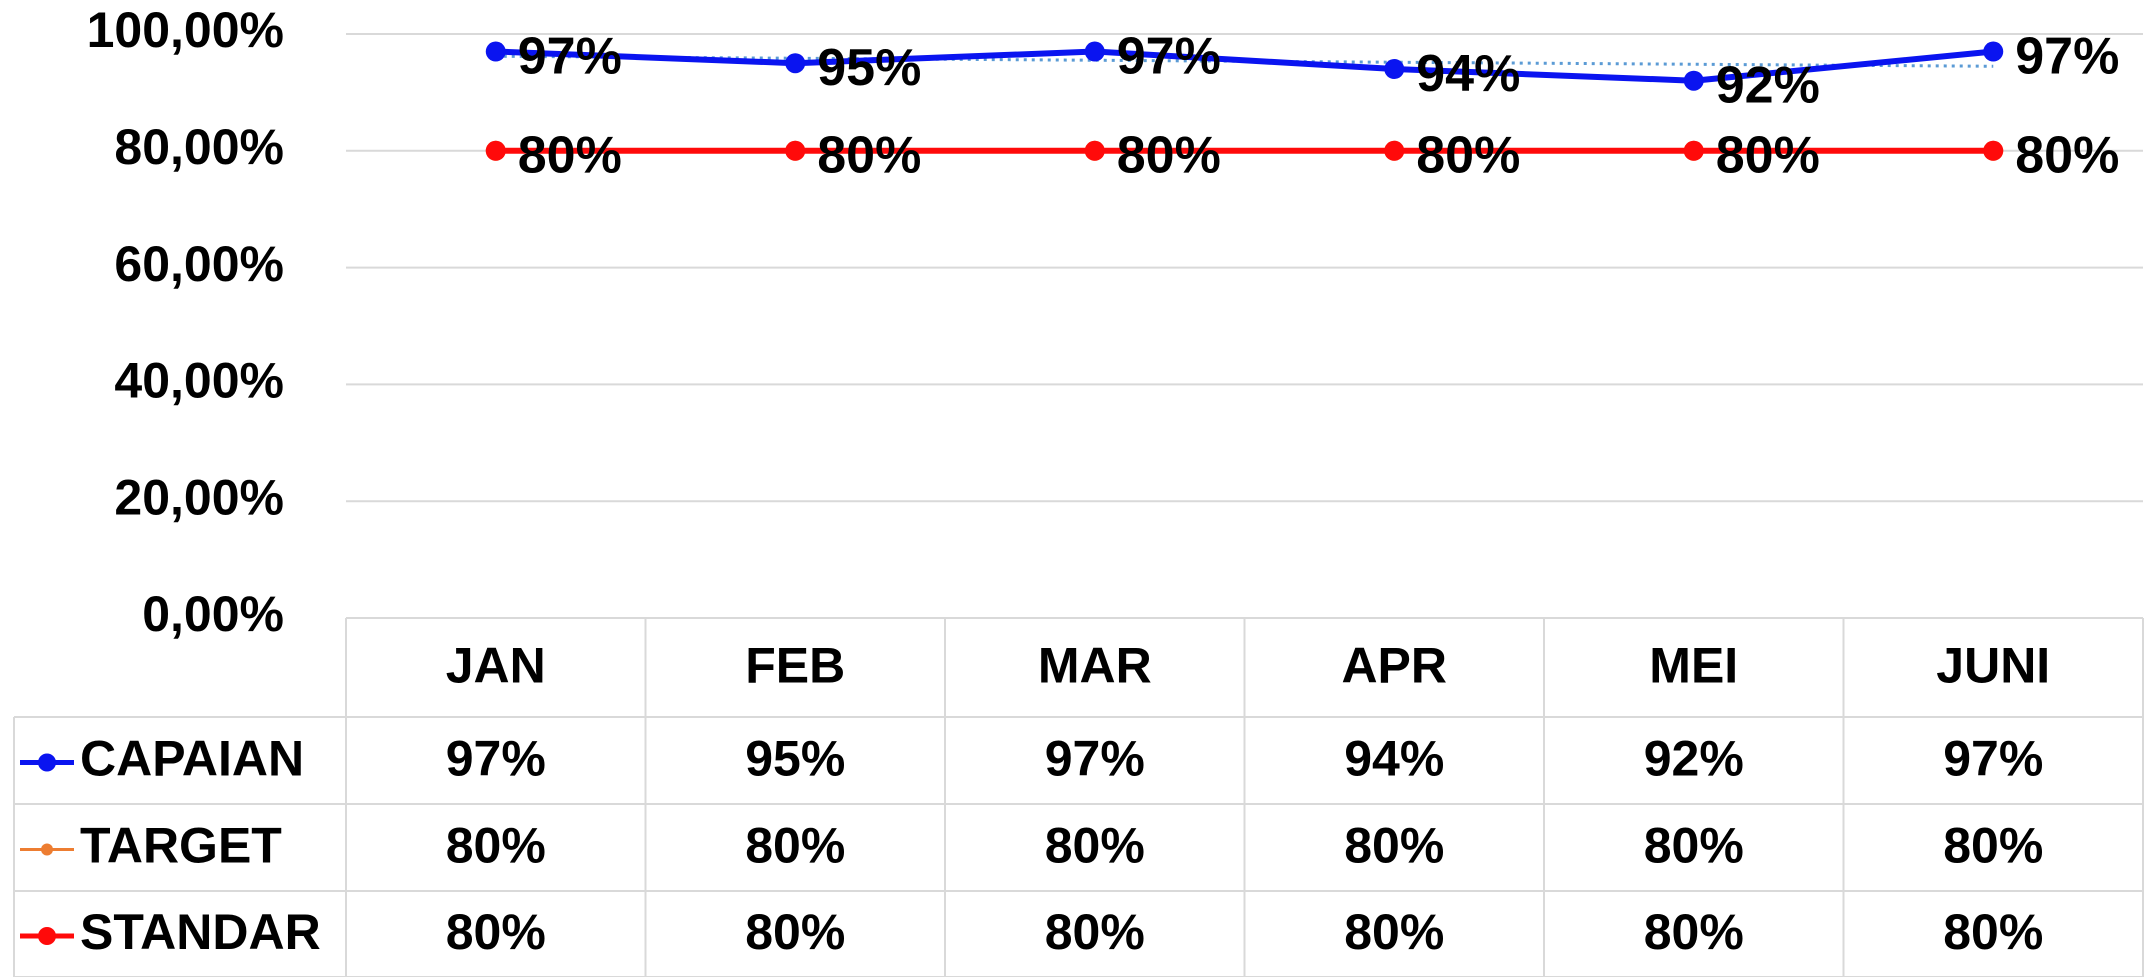  I want to click on table-cell: 94%, so click(1394, 759).